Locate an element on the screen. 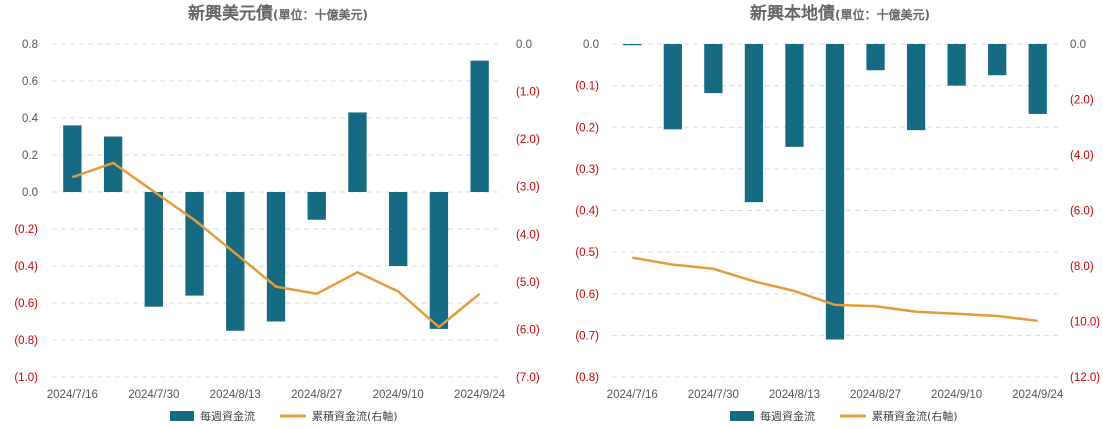  chart-title: 新興美元債(單位：十億美元) is located at coordinates (278, 13).